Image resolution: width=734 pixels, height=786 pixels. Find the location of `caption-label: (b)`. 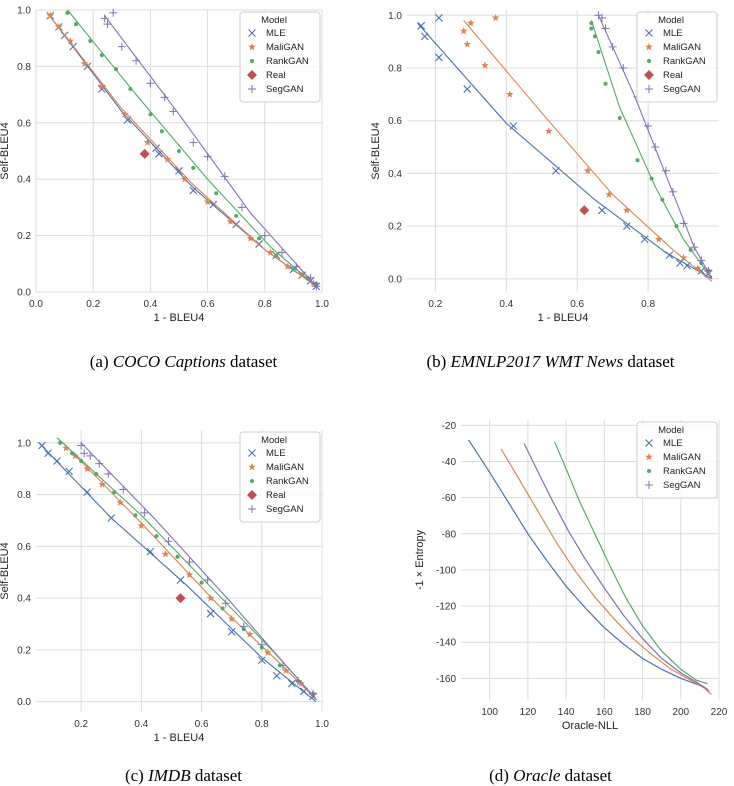

caption-label: (b) is located at coordinates (436, 361).